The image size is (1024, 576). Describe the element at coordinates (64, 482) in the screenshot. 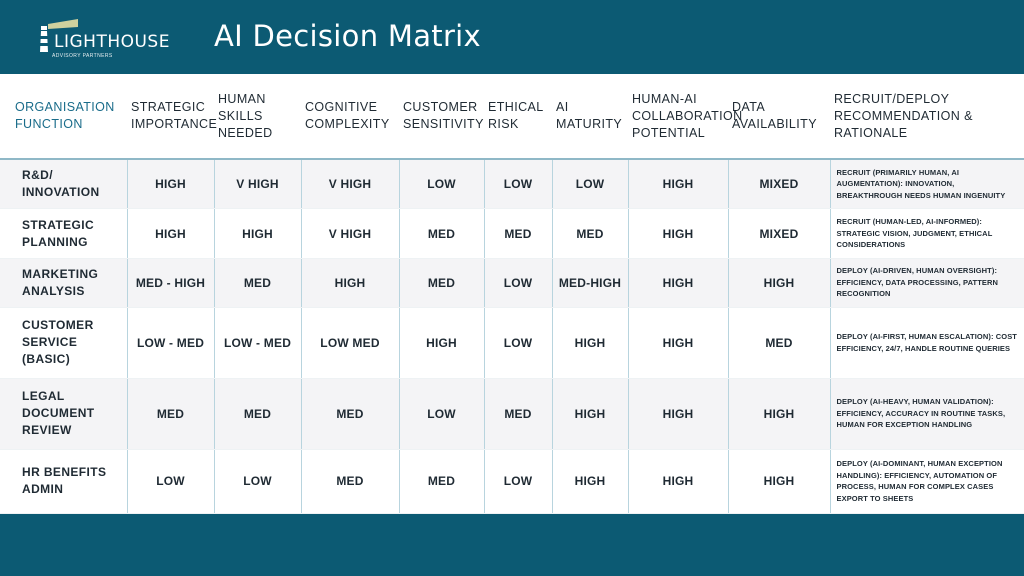

I see `function-cell: HR BENEFITS ADMIN` at that location.